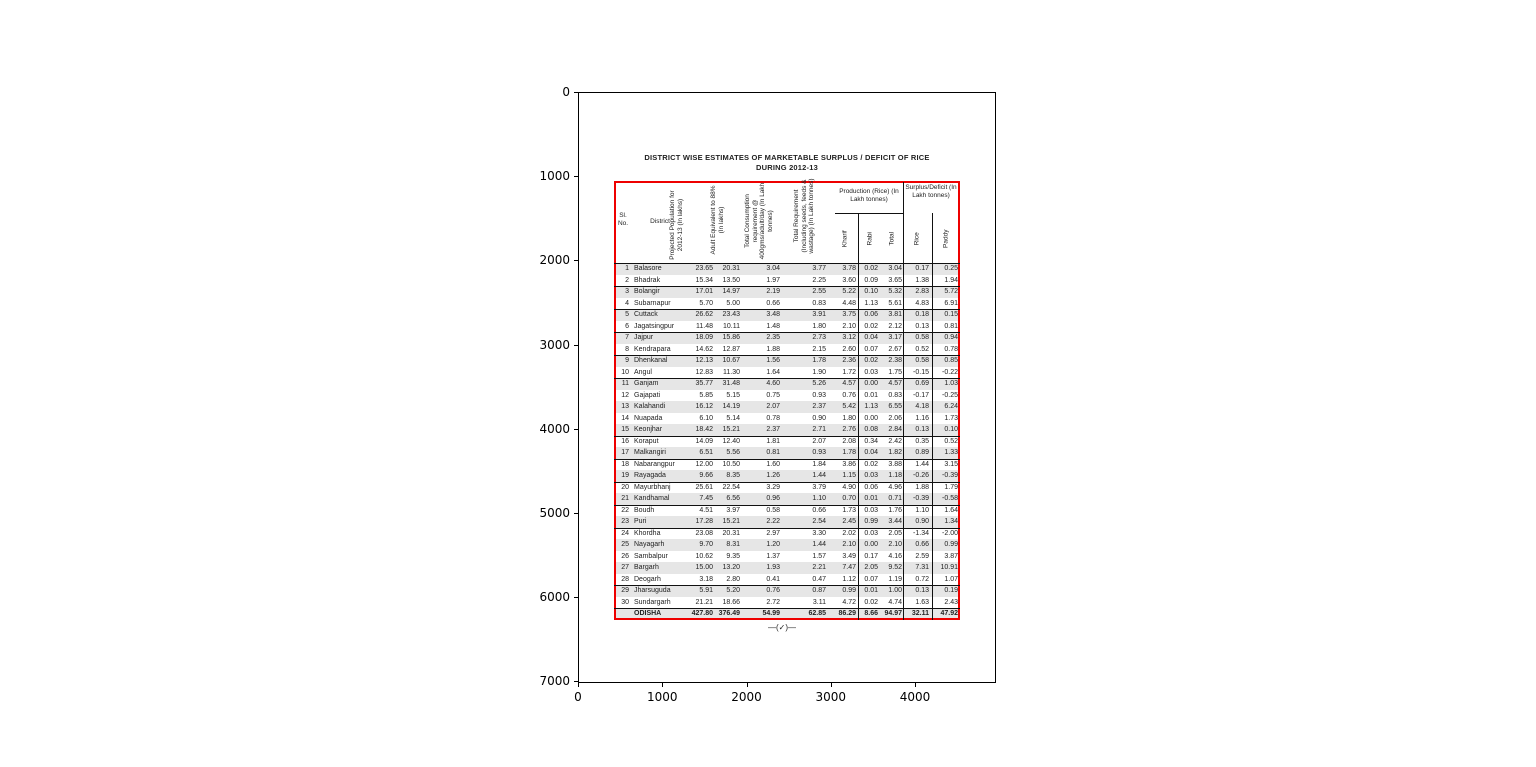  I want to click on x-tick-label: 4000, so click(915, 697).